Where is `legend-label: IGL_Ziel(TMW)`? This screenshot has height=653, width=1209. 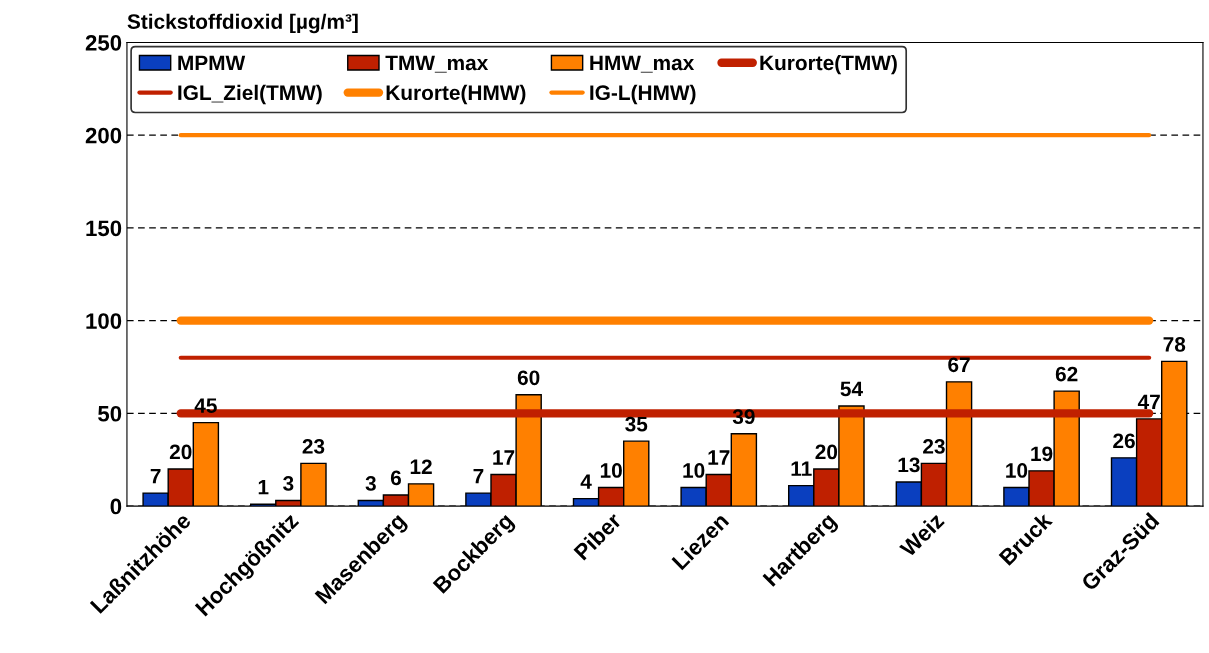
legend-label: IGL_Ziel(TMW) is located at coordinates (250, 94).